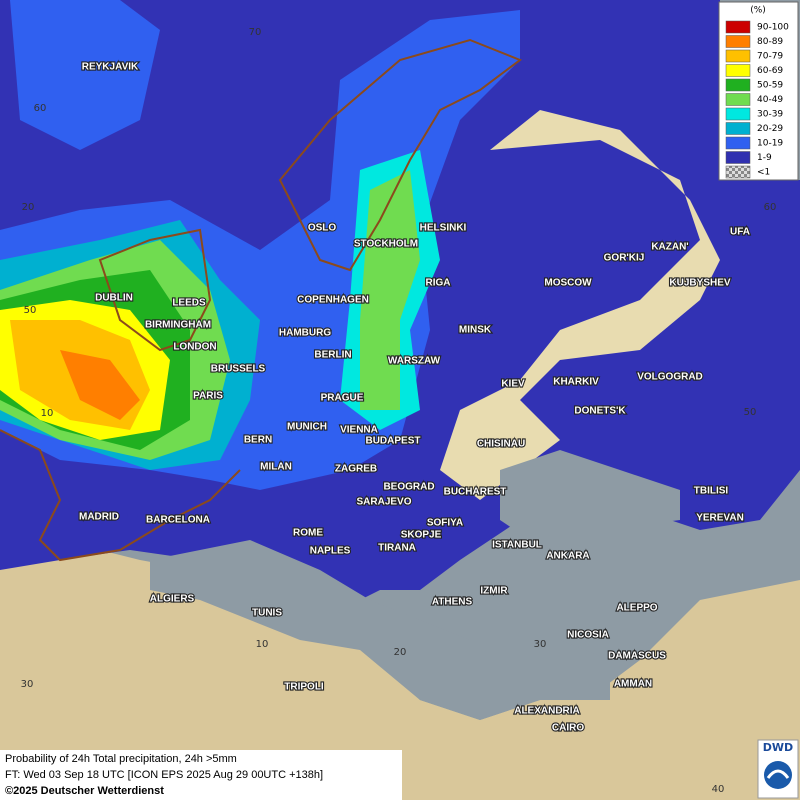  I want to click on city-label: VOLGOGRAD, so click(670, 377).